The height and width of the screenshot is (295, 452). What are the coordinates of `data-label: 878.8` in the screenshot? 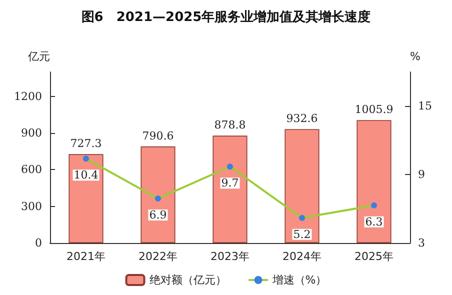 It's located at (230, 125).